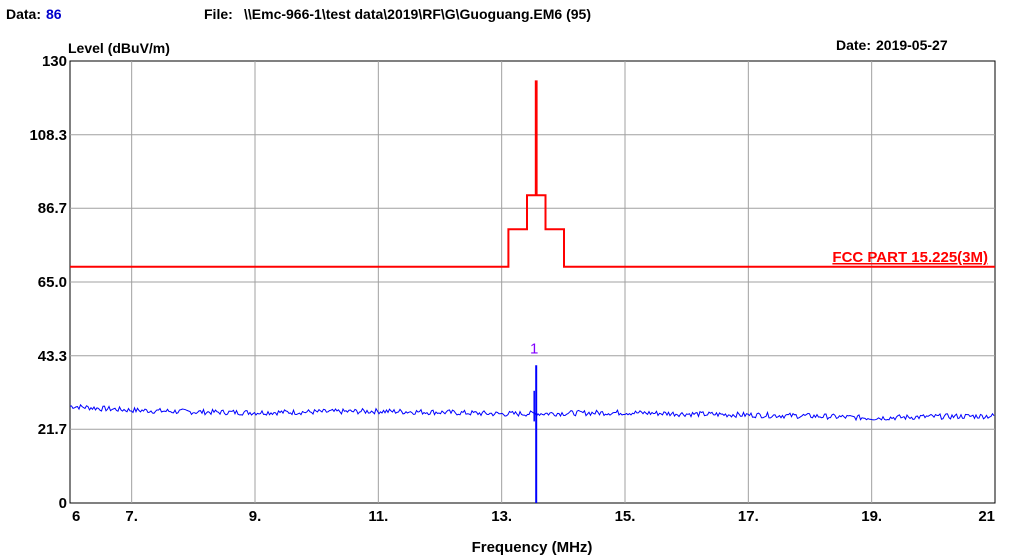 Image resolution: width=1015 pixels, height=555 pixels. What do you see at coordinates (748, 516) in the screenshot?
I see `x-tick-label: 17.` at bounding box center [748, 516].